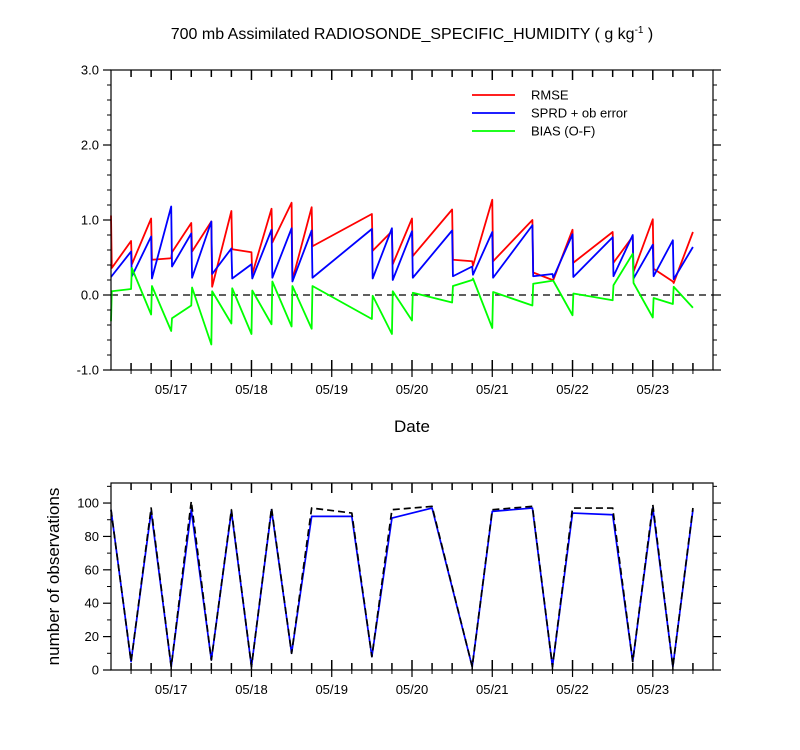  What do you see at coordinates (648, 34) in the screenshot?
I see `title-end: )` at bounding box center [648, 34].